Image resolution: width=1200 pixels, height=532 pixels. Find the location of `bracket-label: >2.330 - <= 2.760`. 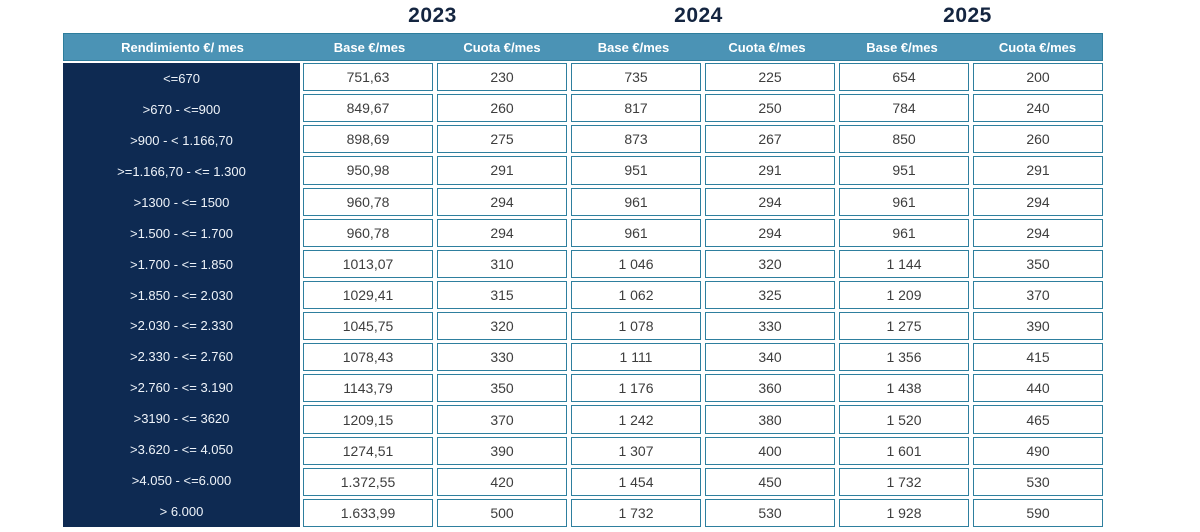

bracket-label: >2.330 - <= 2.760 is located at coordinates (181, 357).